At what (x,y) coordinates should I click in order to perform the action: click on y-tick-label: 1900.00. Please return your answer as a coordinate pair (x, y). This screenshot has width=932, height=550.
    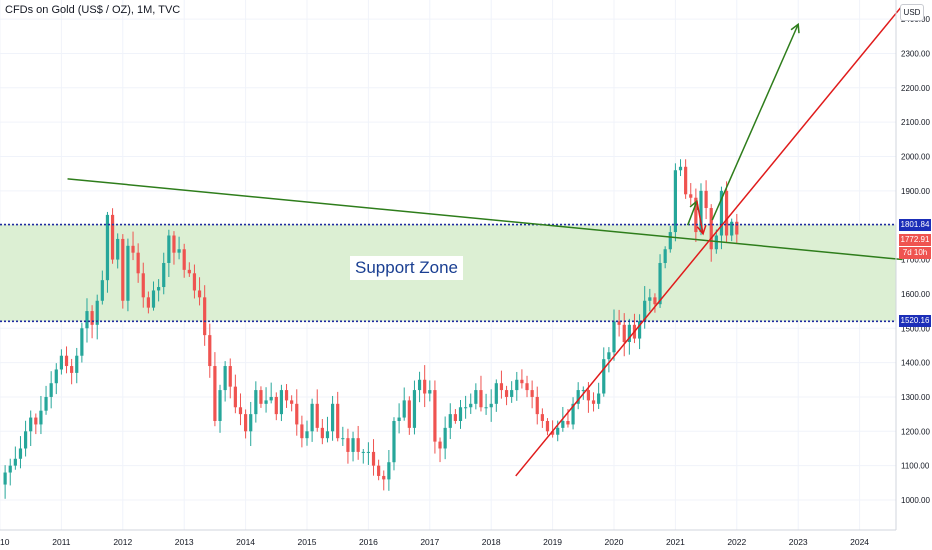
    Looking at the image, I should click on (915, 191).